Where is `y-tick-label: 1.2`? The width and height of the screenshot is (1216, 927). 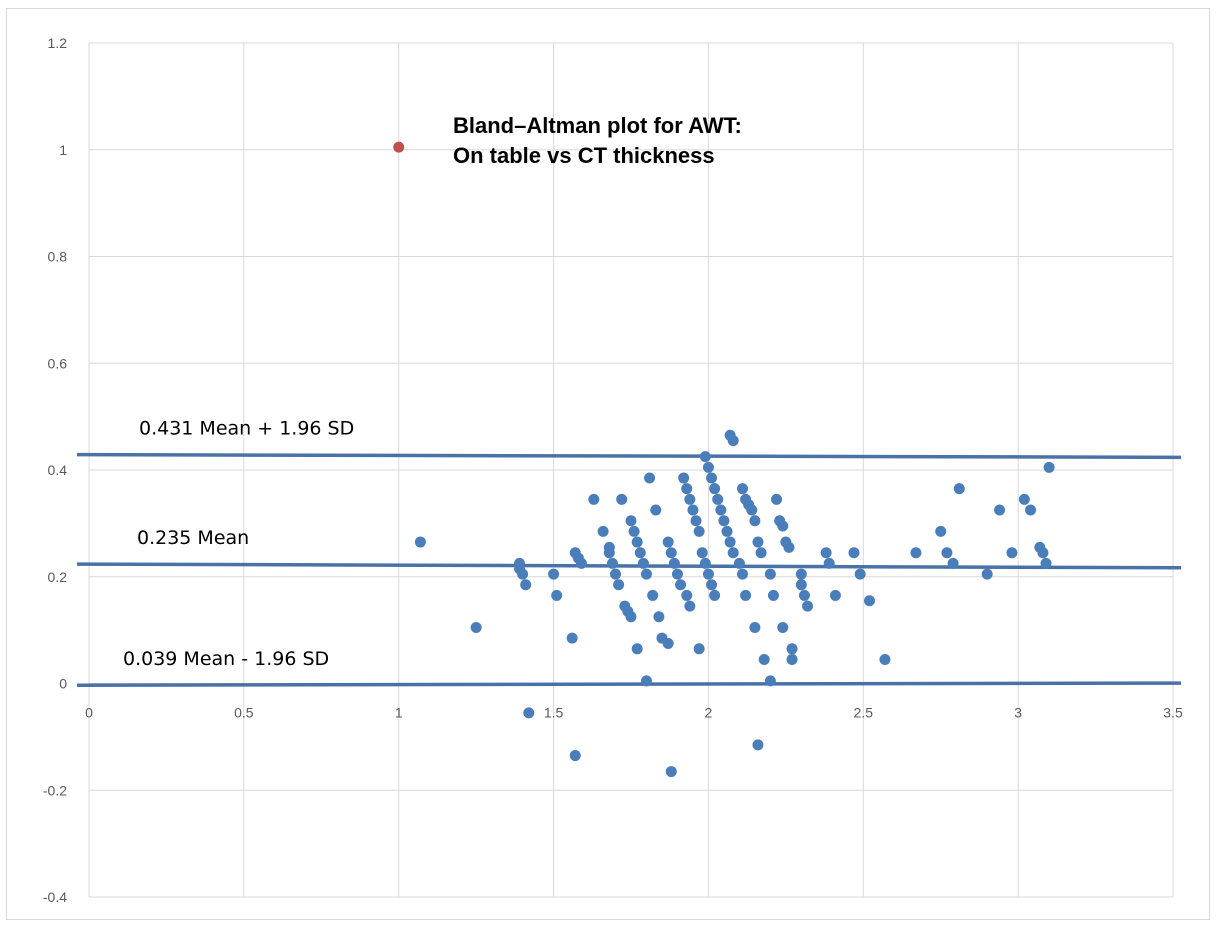
y-tick-label: 1.2 is located at coordinates (58, 43).